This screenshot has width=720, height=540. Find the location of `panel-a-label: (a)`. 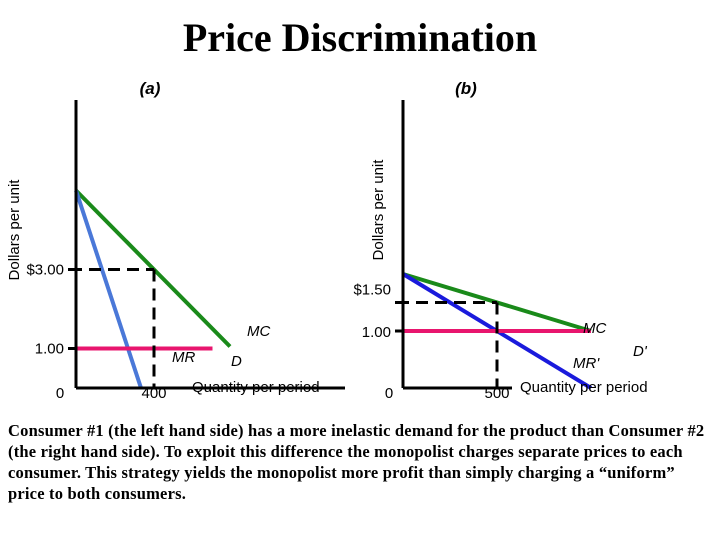

panel-a-label: (a) is located at coordinates (150, 88).